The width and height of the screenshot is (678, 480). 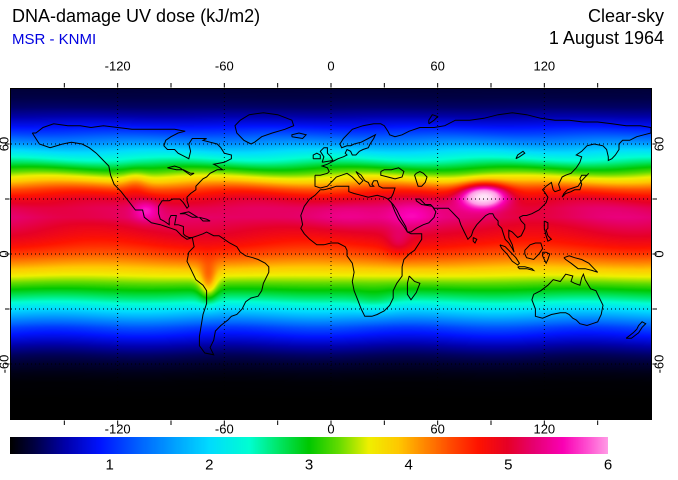 I want to click on colorbar-tick-label: 2, so click(x=209, y=465).